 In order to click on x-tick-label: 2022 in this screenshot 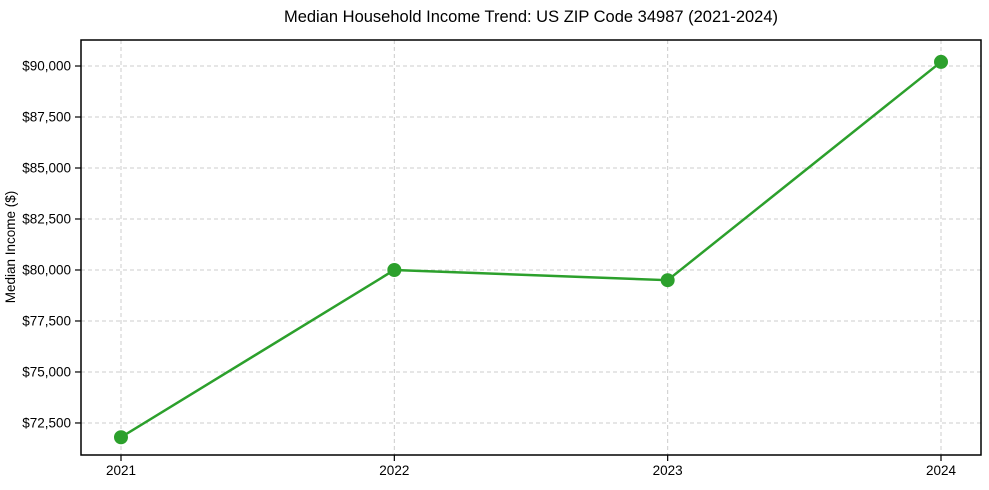, I will do `click(394, 470)`.